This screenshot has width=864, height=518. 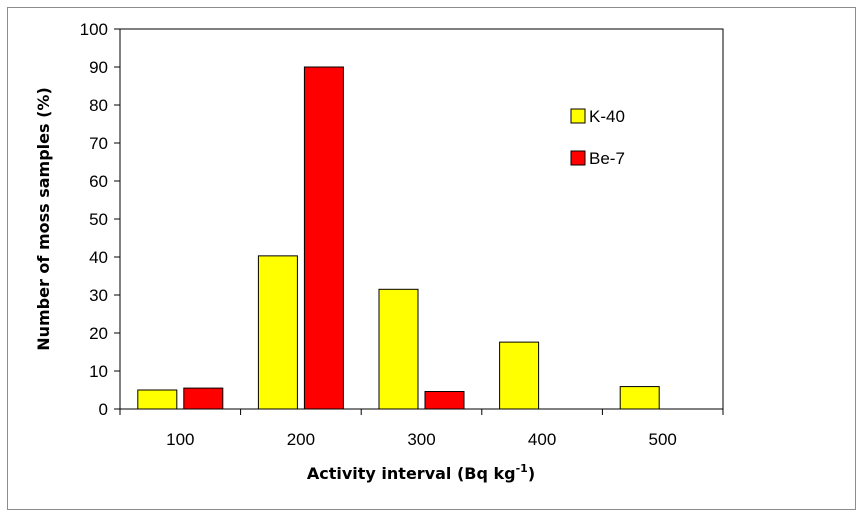 What do you see at coordinates (98, 333) in the screenshot?
I see `y-tick-label: 20` at bounding box center [98, 333].